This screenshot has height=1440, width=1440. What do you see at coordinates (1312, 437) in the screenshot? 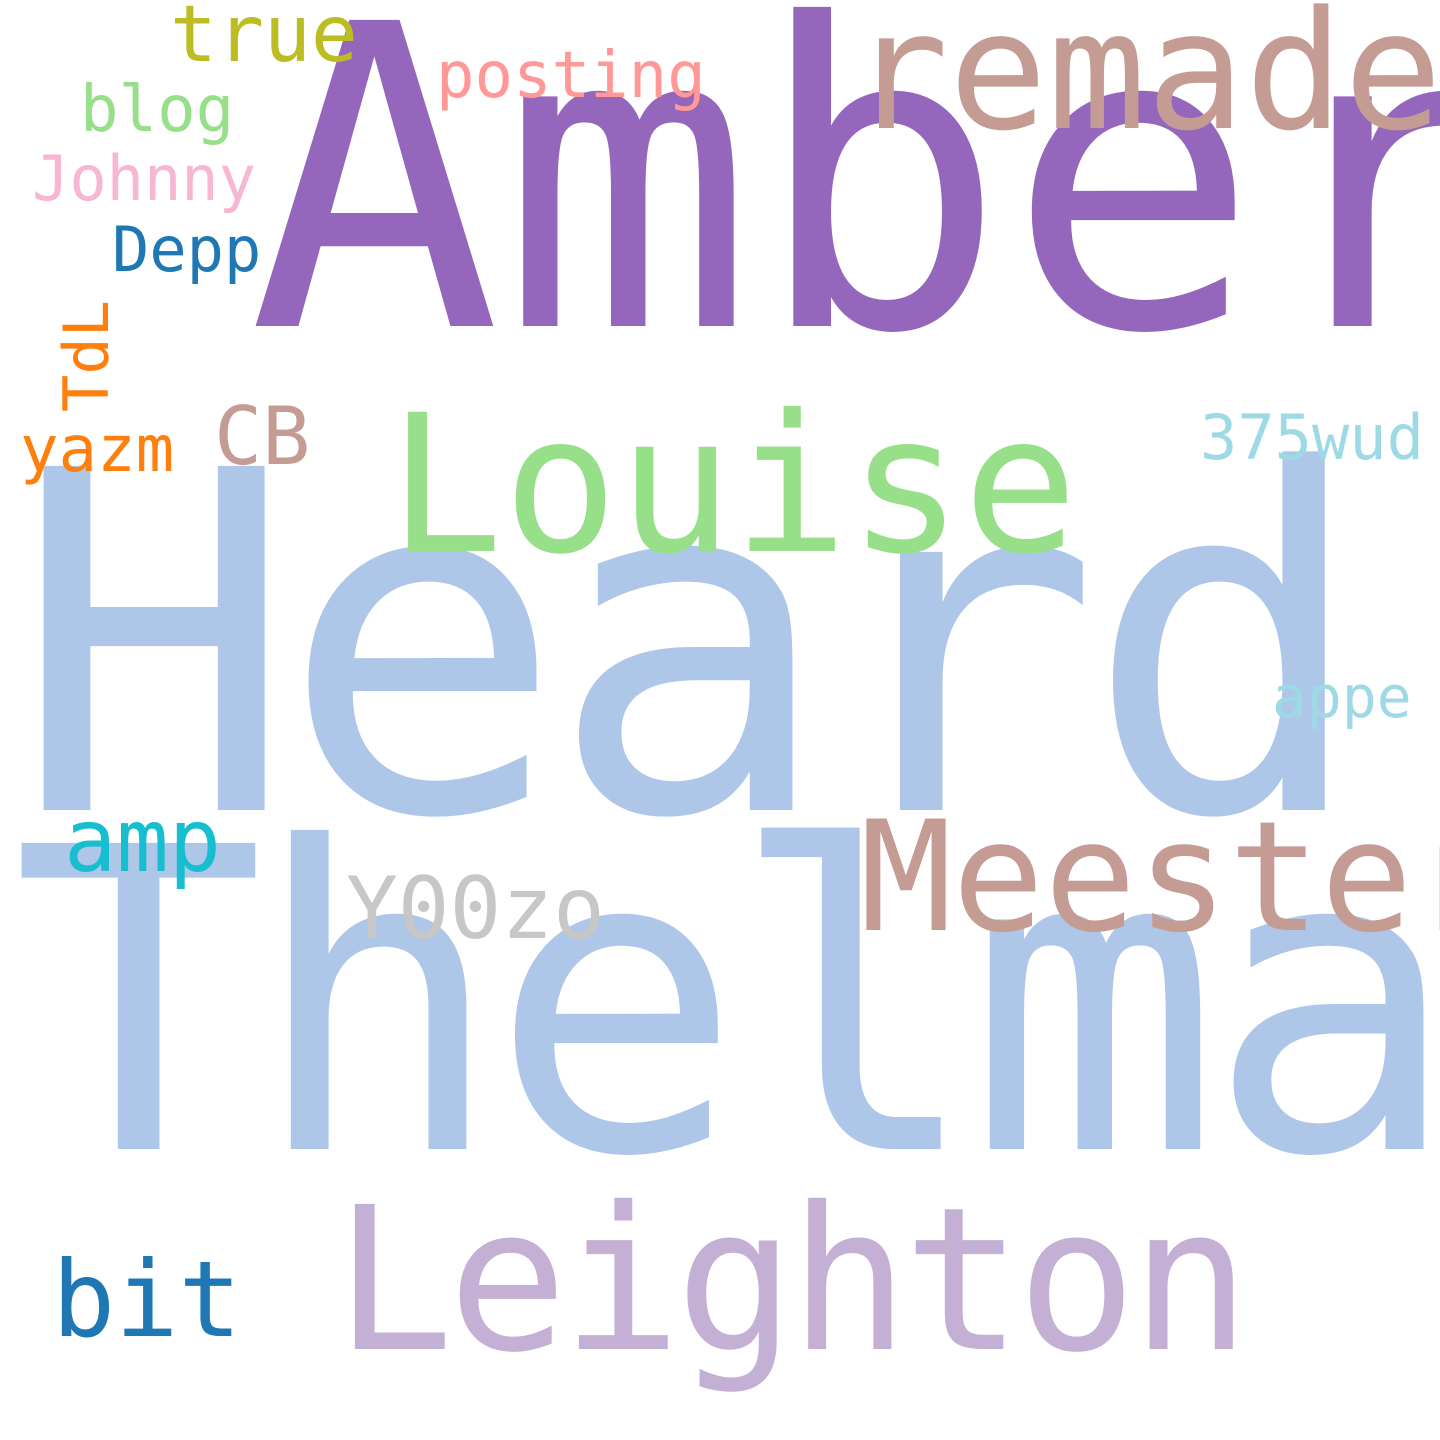
I see `word-375wud: 375wud` at bounding box center [1312, 437].